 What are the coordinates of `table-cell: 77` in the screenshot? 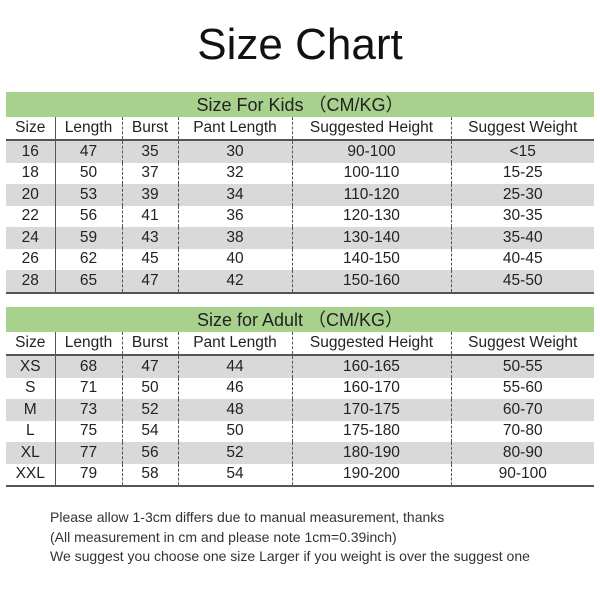 It's located at (88, 453).